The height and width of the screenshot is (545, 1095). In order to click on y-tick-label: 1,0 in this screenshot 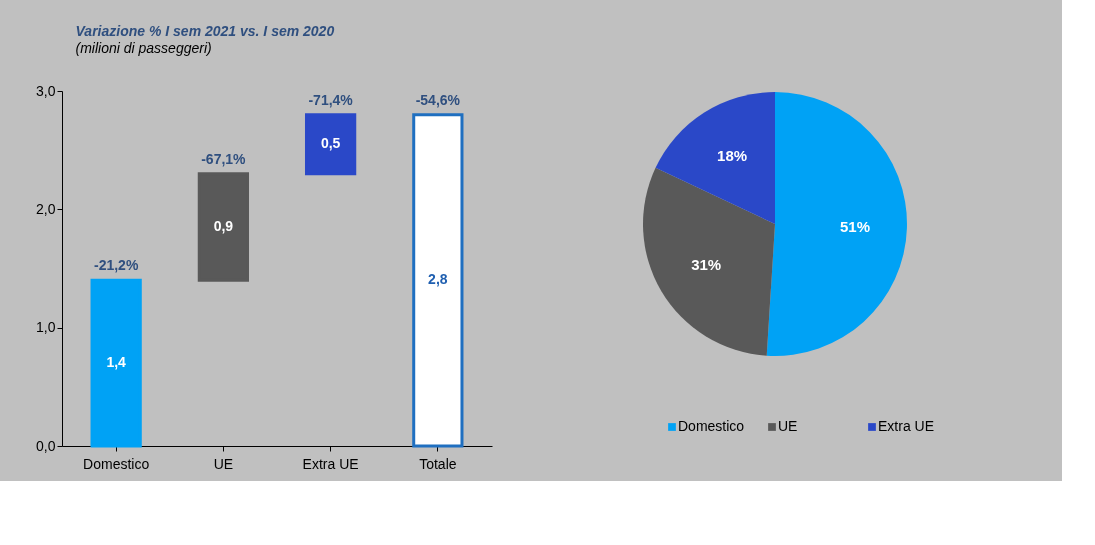, I will do `click(46, 327)`.